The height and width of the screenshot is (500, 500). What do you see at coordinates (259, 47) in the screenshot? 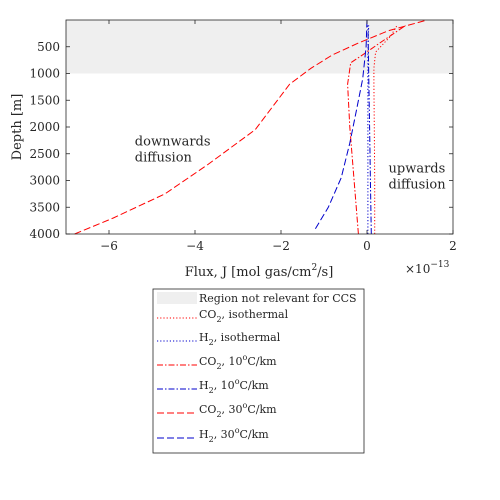
I see `shaded-region` at bounding box center [259, 47].